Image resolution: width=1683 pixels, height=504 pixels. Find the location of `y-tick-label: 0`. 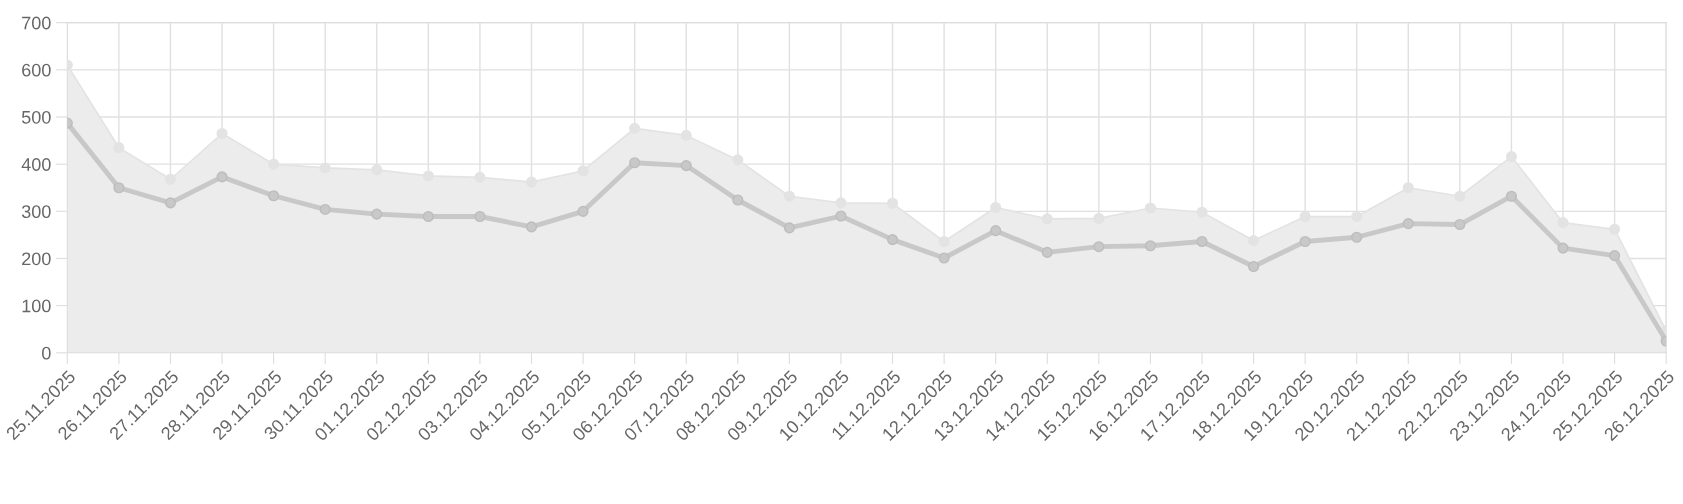

y-tick-label: 0 is located at coordinates (46, 353).